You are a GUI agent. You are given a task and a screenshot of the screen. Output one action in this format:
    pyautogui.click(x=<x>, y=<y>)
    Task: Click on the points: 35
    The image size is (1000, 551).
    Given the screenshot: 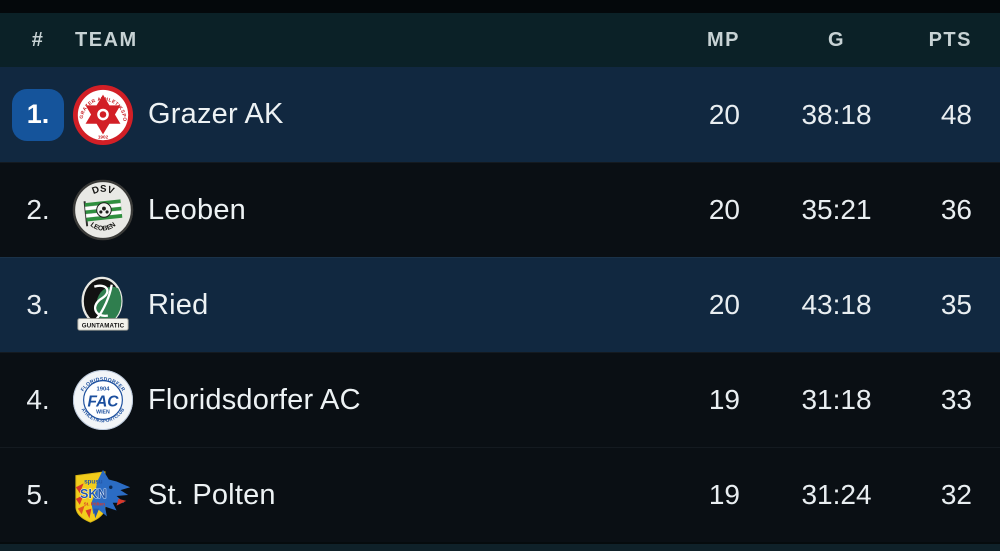 What is the action you would take?
    pyautogui.click(x=956, y=304)
    